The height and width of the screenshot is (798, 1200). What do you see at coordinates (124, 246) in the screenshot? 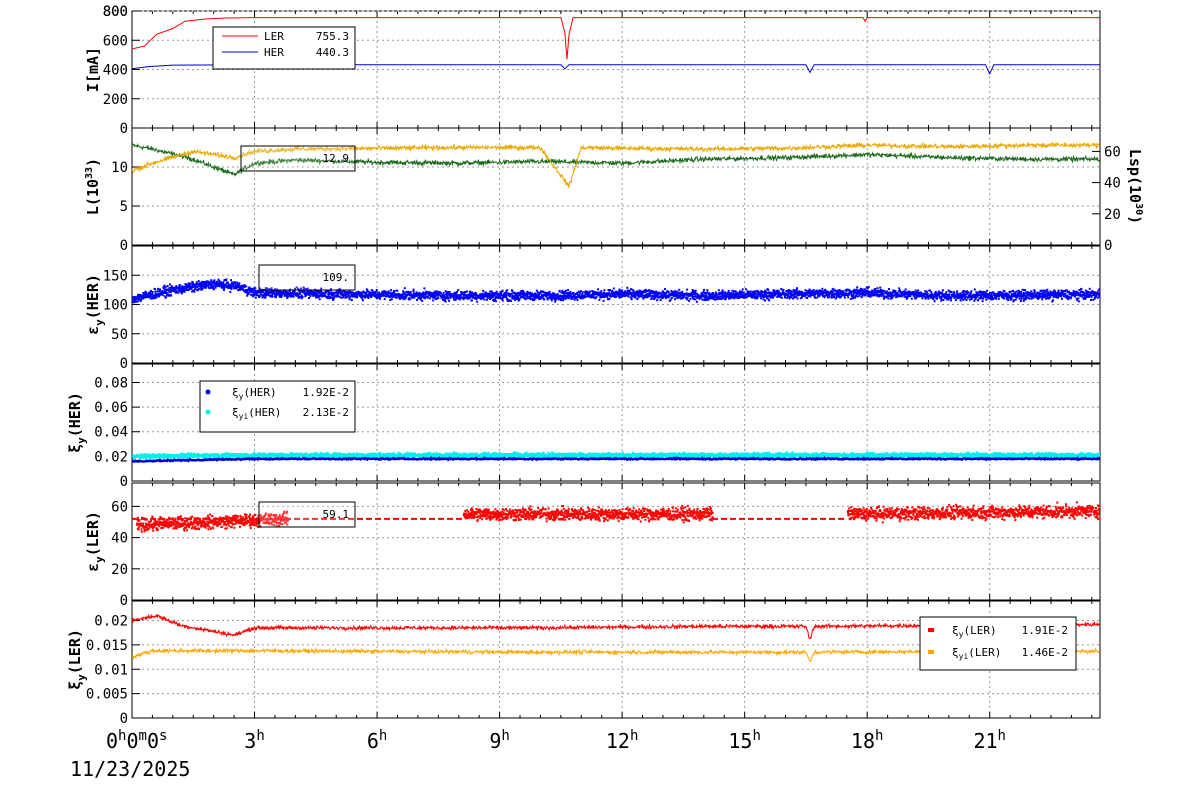
I see `y-tick-label: 0` at bounding box center [124, 246].